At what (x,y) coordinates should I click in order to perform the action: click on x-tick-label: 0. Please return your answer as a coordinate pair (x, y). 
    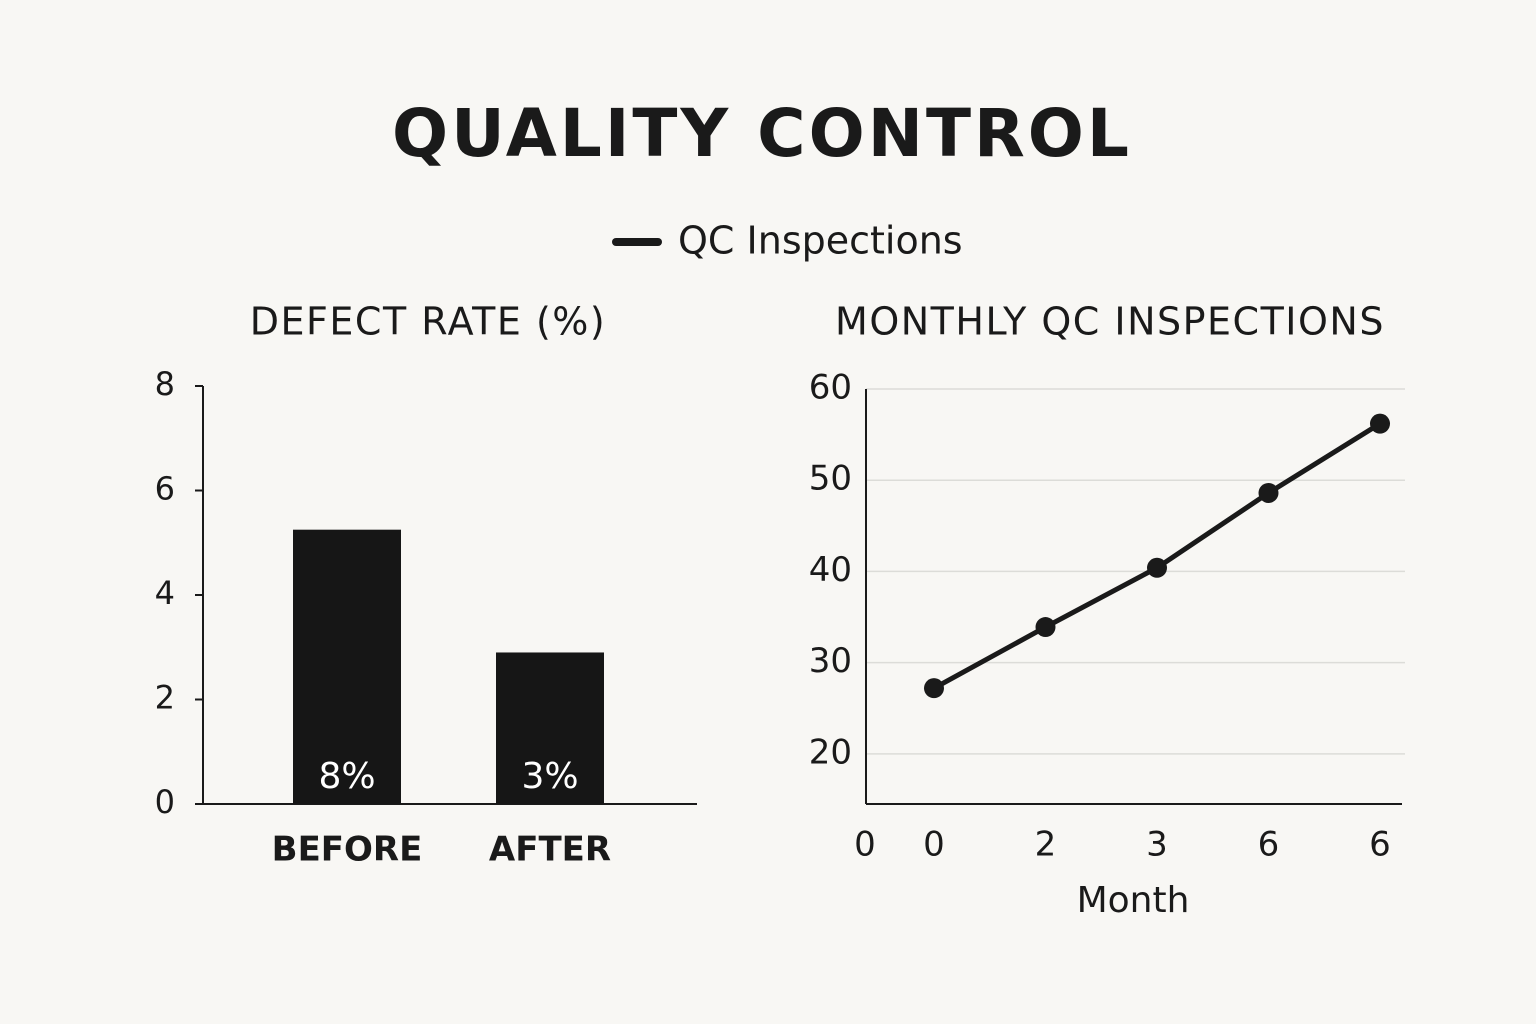
    Looking at the image, I should click on (934, 845).